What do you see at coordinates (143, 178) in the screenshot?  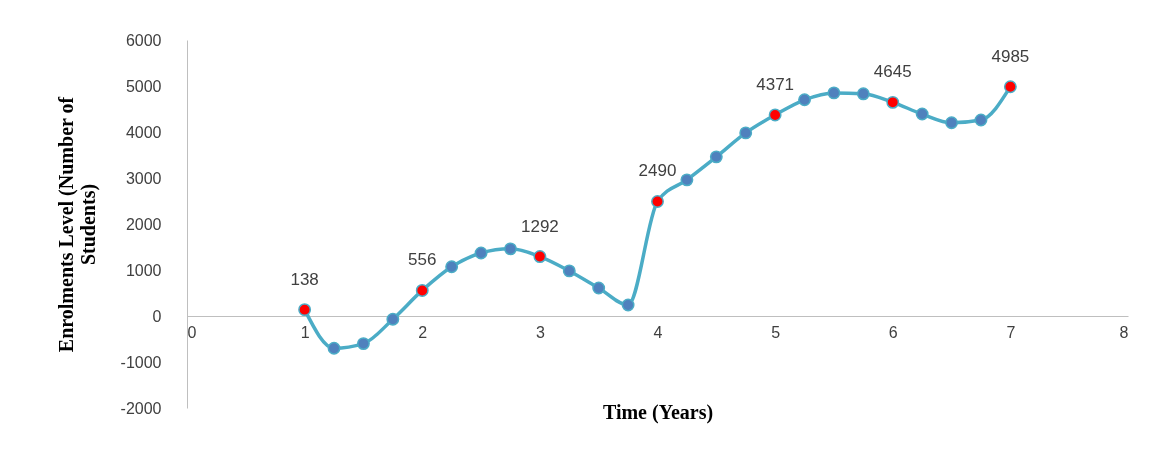 I see `y-tick-label: 3000` at bounding box center [143, 178].